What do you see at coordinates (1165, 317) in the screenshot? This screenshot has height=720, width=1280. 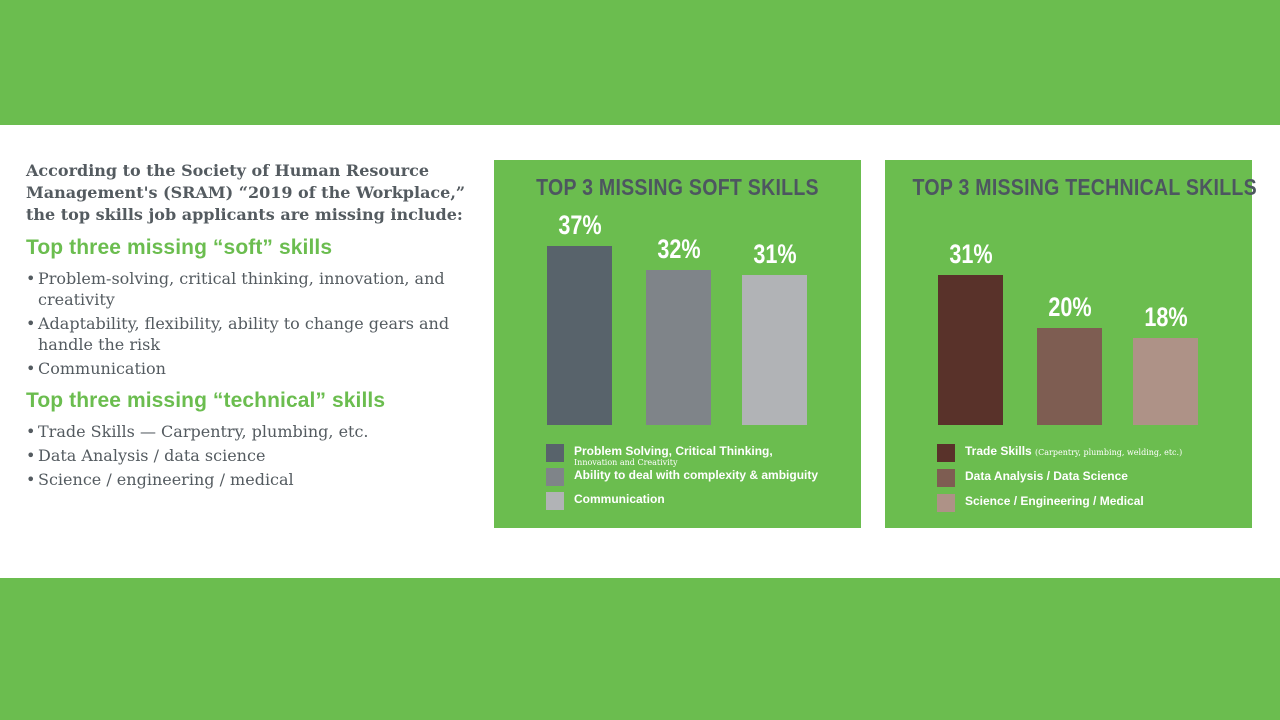 I see `bar-value-label: 18%` at bounding box center [1165, 317].